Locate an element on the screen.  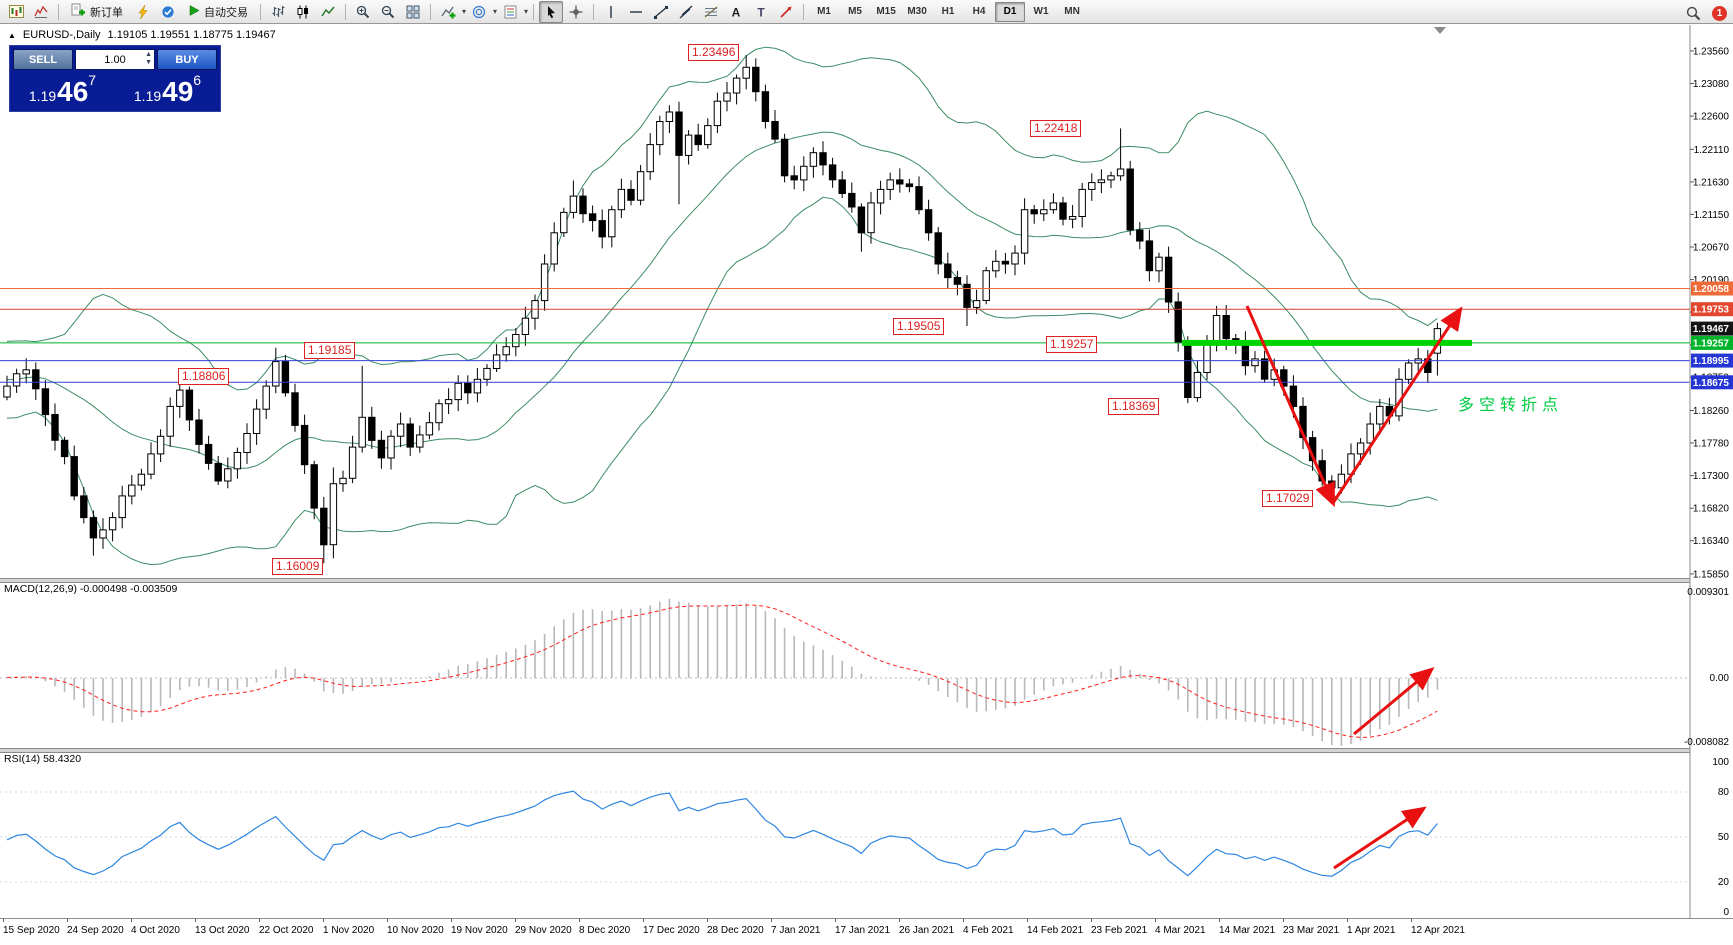
auto-trading-button: 自动交易 is located at coordinates (218, 12).